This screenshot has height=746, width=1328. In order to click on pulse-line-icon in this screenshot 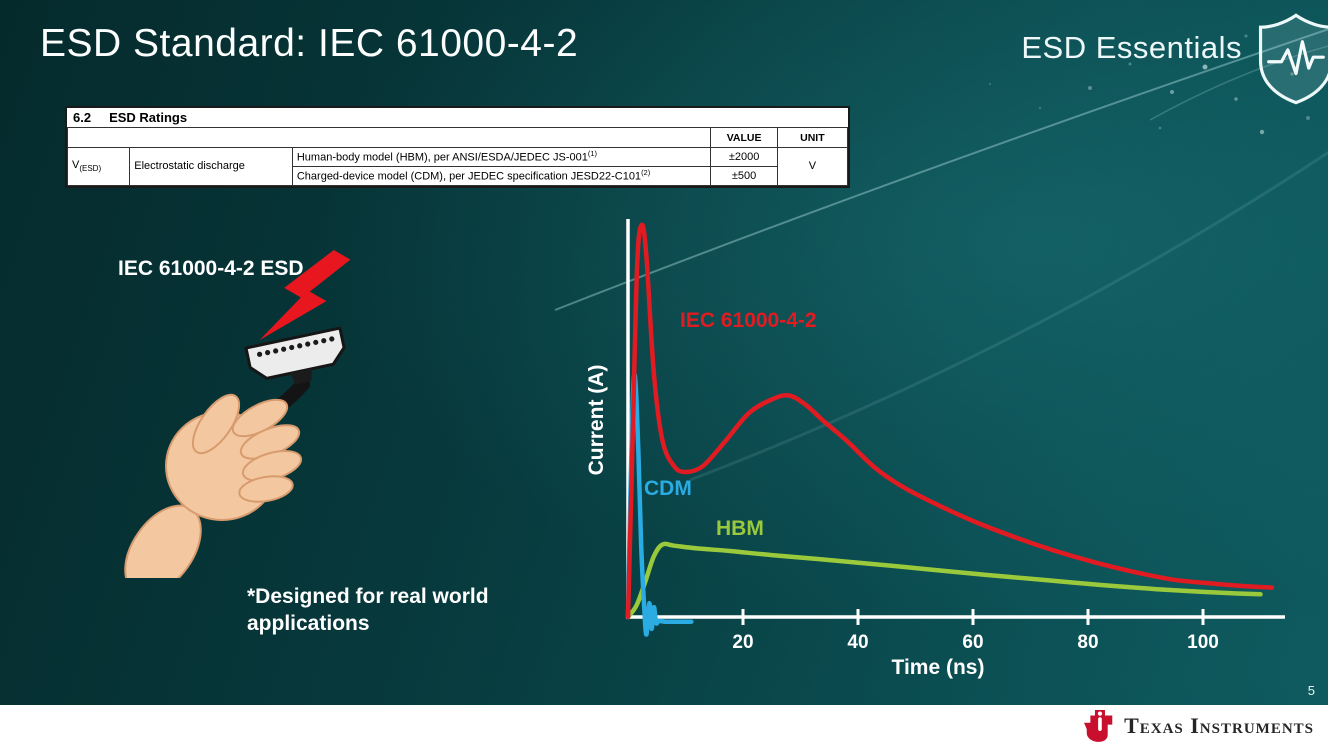, I will do `click(1296, 58)`.